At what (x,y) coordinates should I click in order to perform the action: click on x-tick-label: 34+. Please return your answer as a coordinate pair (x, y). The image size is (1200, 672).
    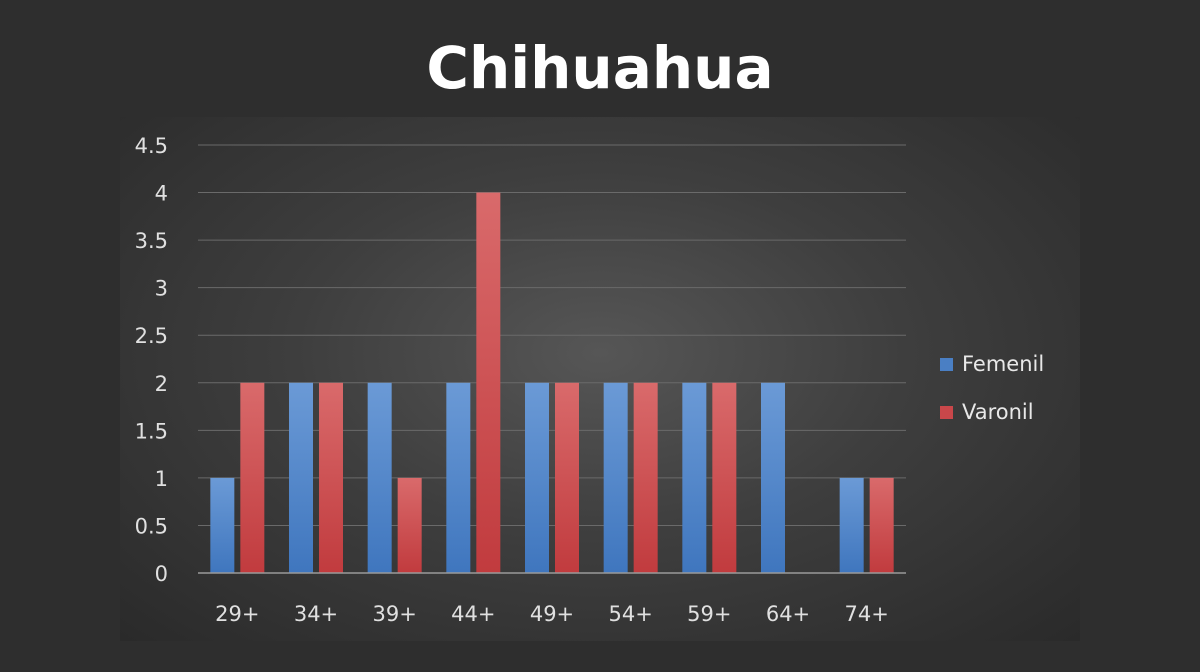
    Looking at the image, I should click on (316, 614).